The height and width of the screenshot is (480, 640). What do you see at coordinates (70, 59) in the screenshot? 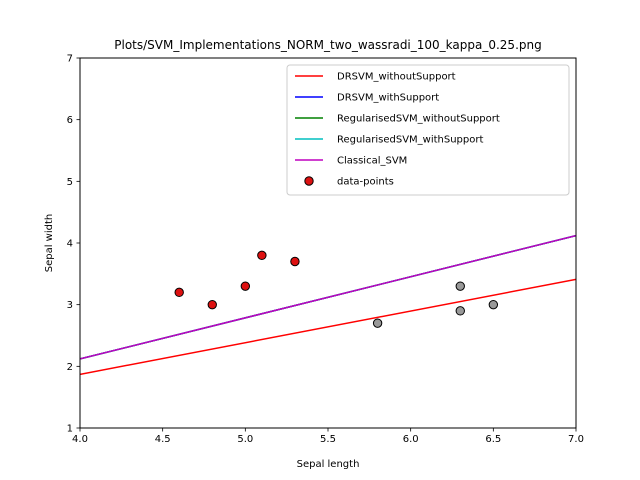
I see `y-tick-label-6: 7` at bounding box center [70, 59].